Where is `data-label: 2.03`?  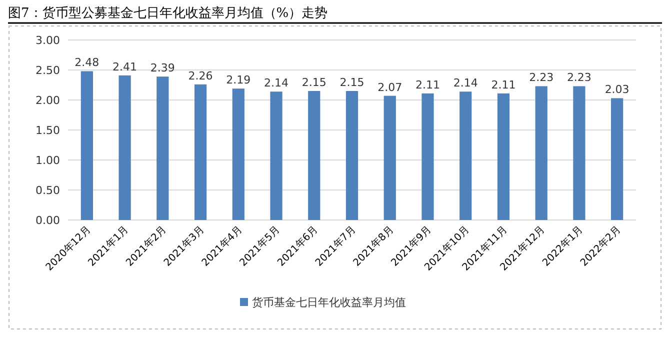
data-label: 2.03 is located at coordinates (617, 89).